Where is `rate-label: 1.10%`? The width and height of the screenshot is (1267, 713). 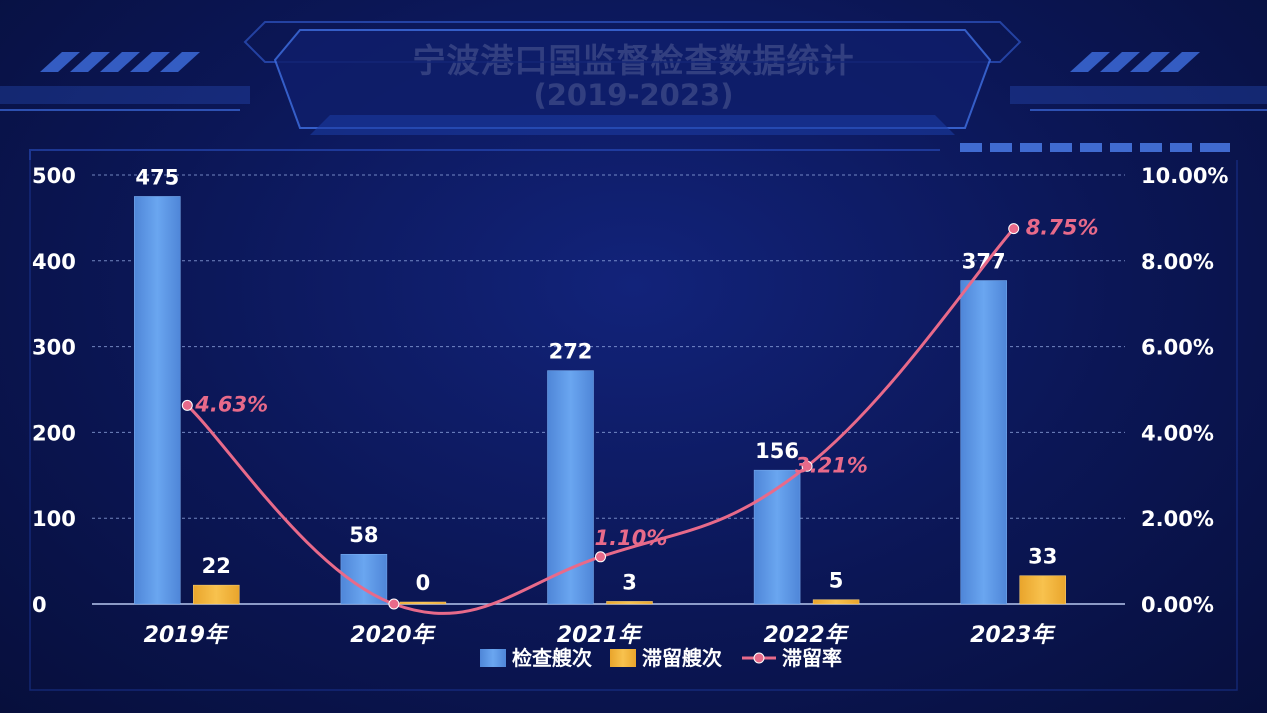
rate-label: 1.10% is located at coordinates (631, 538).